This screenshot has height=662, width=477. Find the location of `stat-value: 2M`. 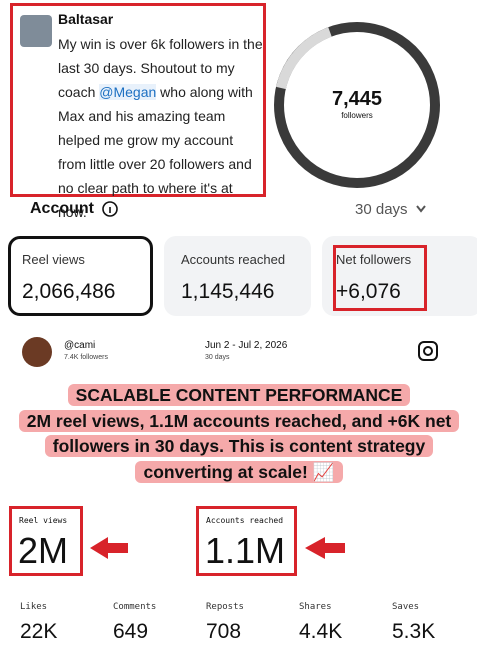

stat-value: 2M is located at coordinates (43, 550).